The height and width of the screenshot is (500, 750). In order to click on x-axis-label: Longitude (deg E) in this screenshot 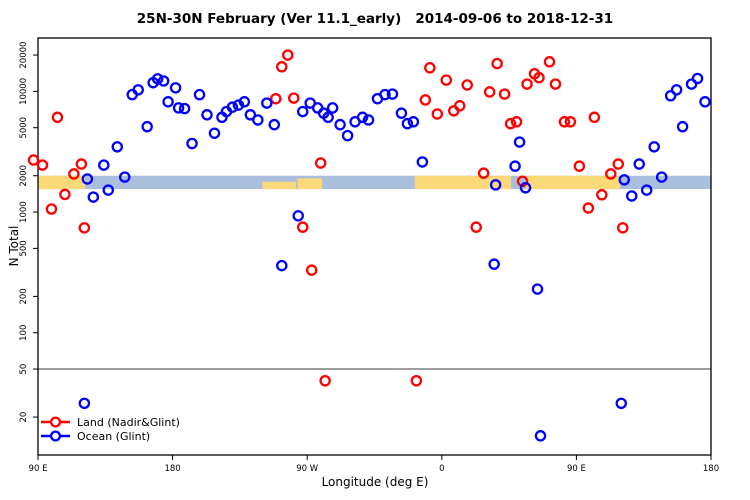, I will do `click(375, 482)`.